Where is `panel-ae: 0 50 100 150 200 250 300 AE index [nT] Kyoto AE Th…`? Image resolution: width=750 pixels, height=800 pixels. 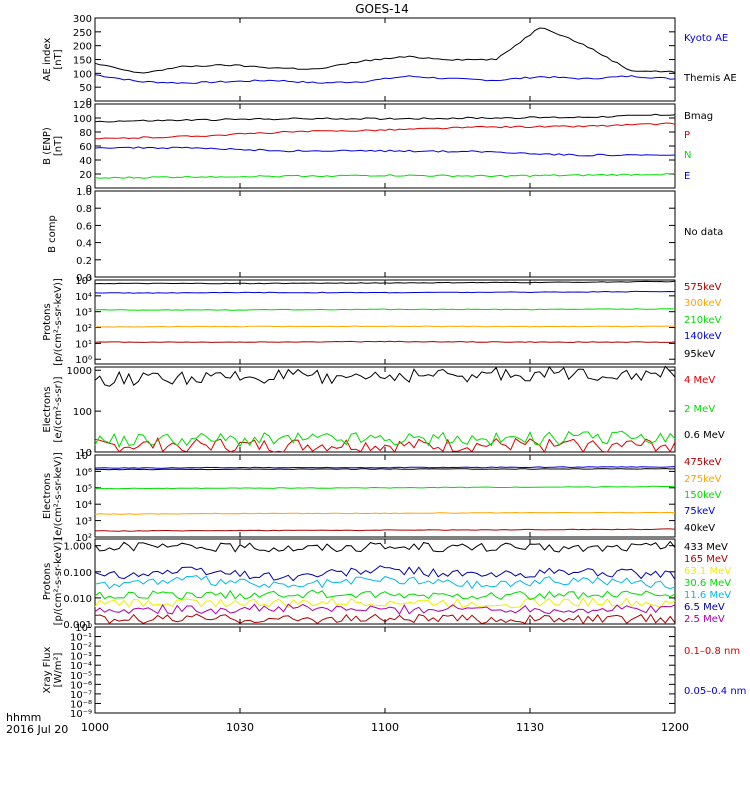 panel-ae: 0 50 100 150 200 250 300 AE index [nT] Kyoto AE Th… is located at coordinates (389, 61).